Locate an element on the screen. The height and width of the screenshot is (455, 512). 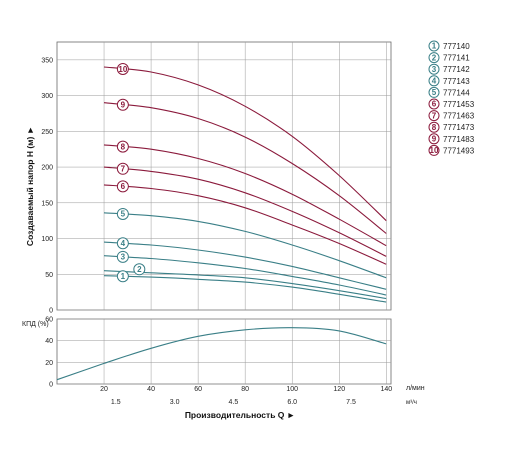
flow-axis-label: Производительность Q ► is located at coordinates (240, 415).